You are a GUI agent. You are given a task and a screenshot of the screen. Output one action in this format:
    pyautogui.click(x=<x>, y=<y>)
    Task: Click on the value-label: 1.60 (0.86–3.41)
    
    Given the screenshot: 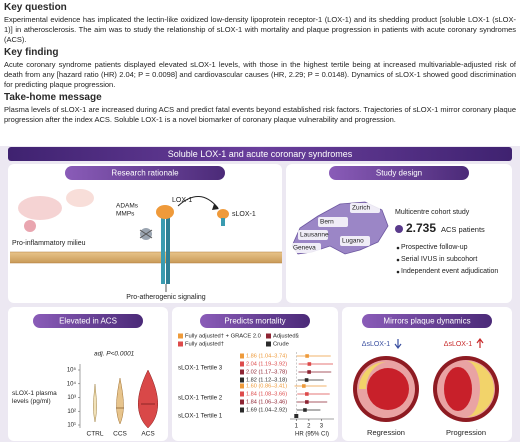 What is the action you would take?
    pyautogui.click(x=266, y=386)
    